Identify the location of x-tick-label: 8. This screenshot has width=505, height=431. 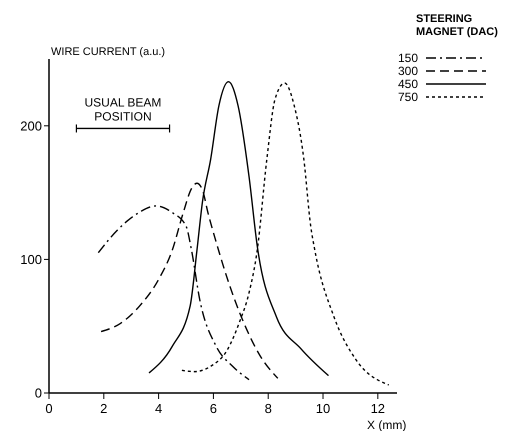
(268, 408).